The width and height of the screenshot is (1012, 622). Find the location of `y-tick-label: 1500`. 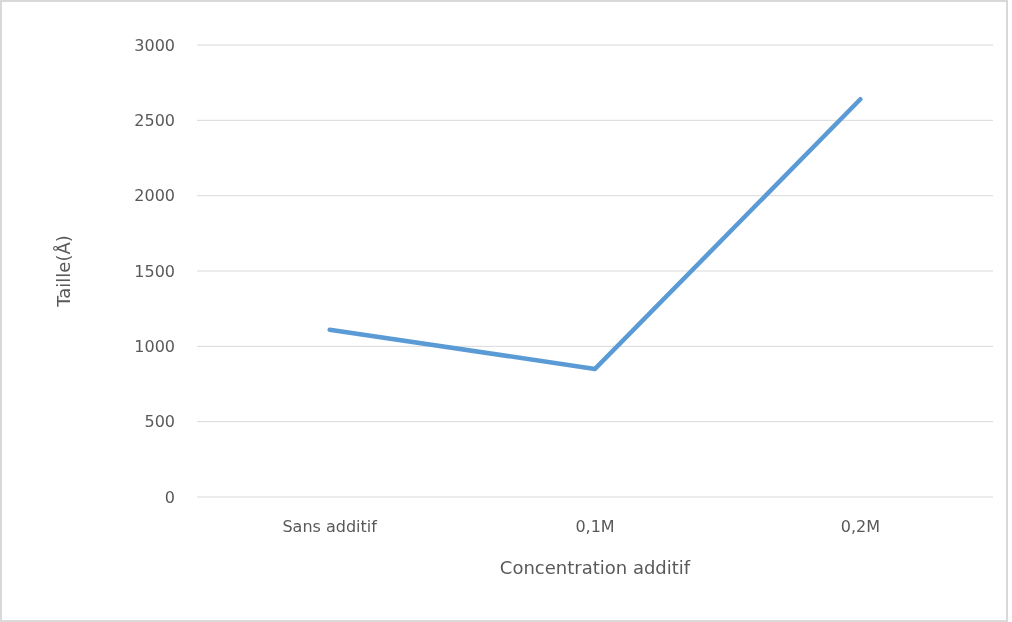

y-tick-label: 1500 is located at coordinates (154, 271).